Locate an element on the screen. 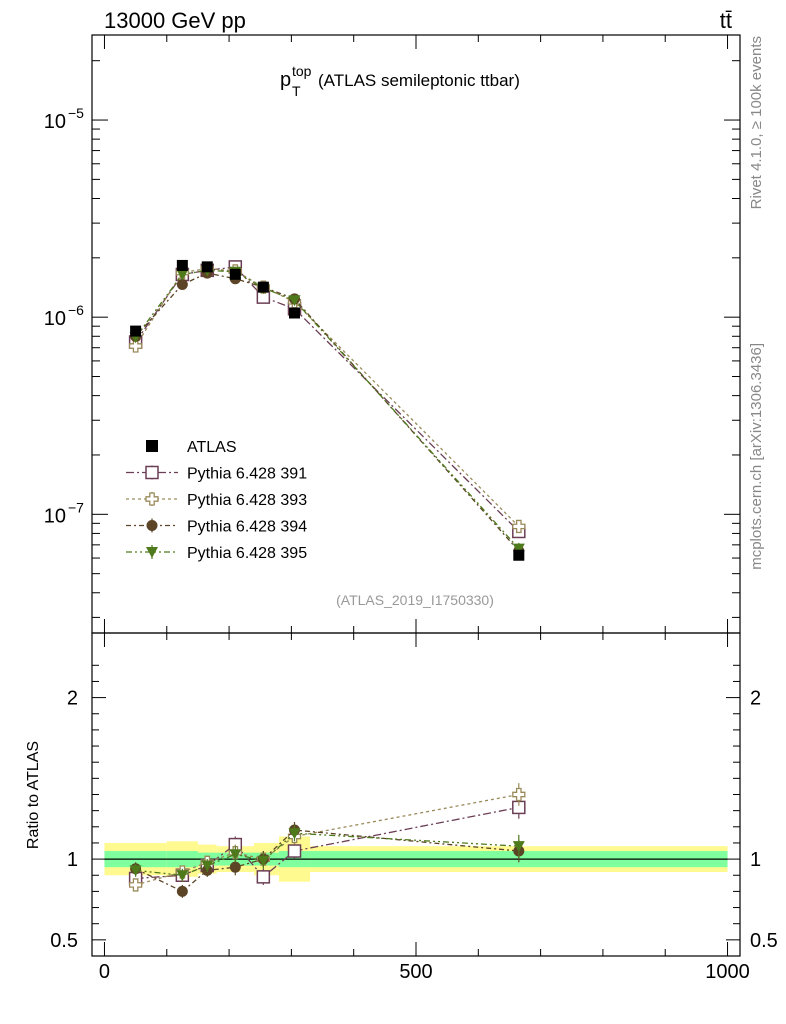 The image size is (786, 1024). x-tick-label: 0 is located at coordinates (104, 972).